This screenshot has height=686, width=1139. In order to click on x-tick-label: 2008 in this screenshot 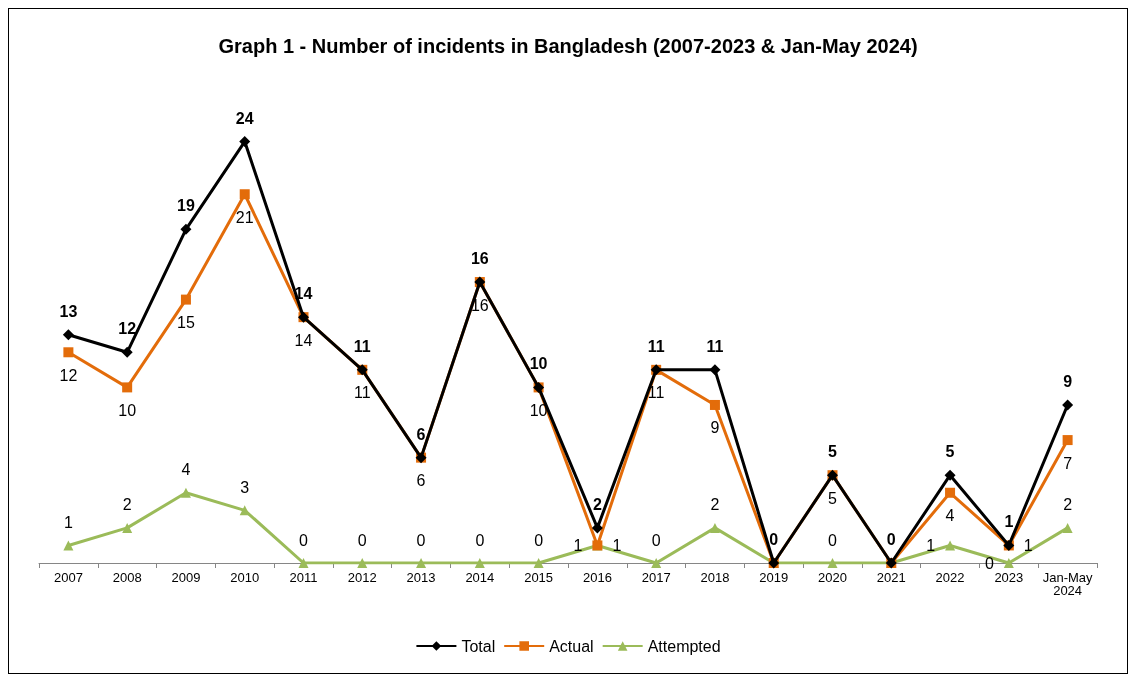, I will do `click(127, 577)`.